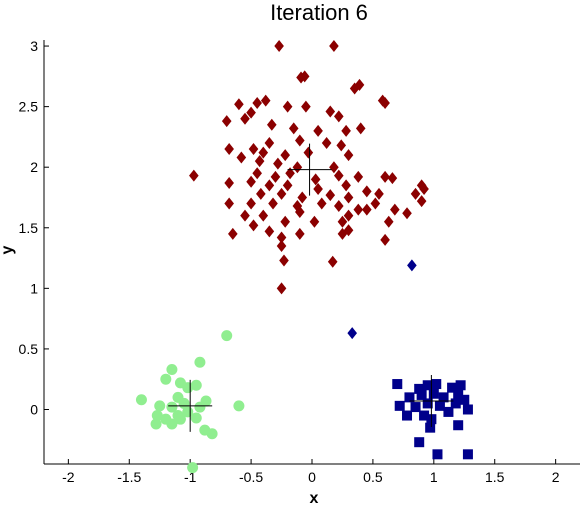  Describe the element at coordinates (34, 167) in the screenshot. I see `y-tick-label: 2` at that location.